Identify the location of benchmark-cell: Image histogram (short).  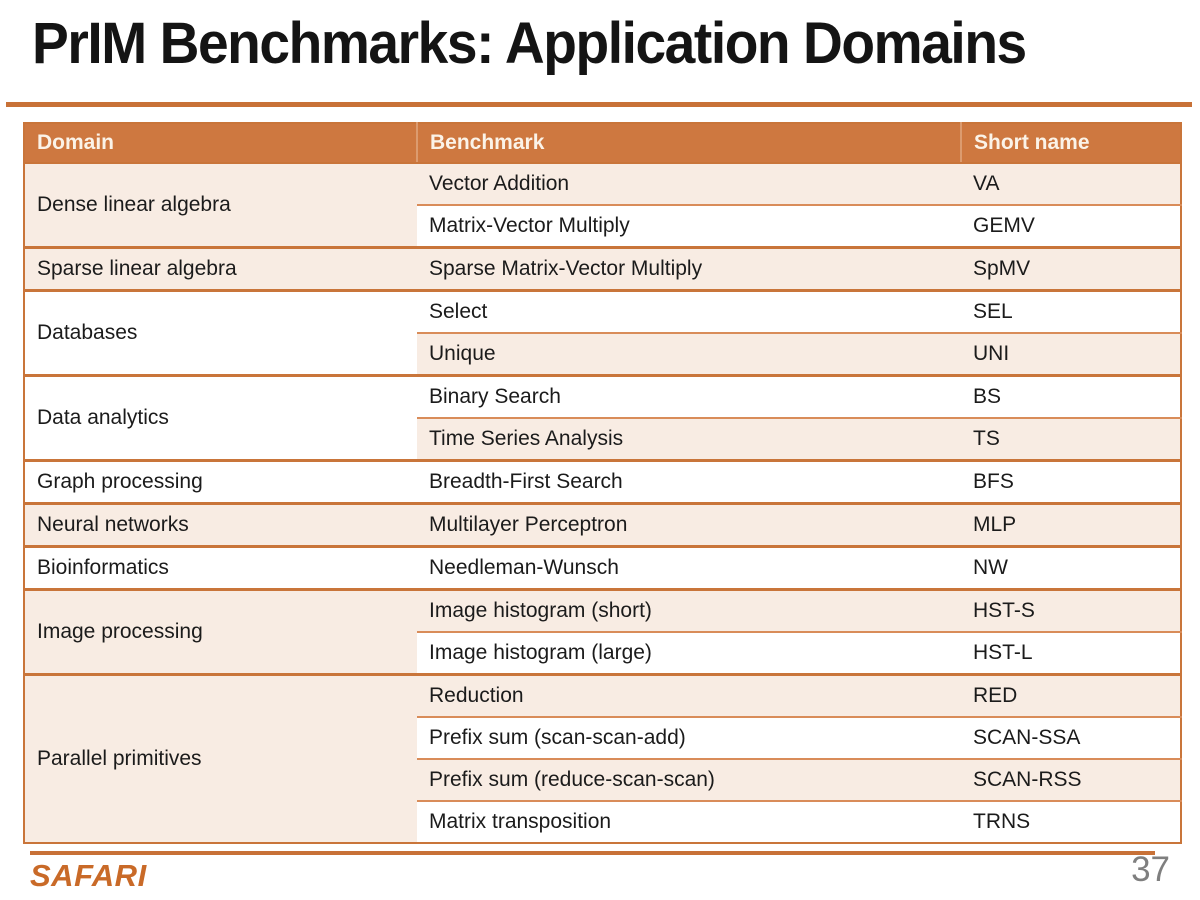
(689, 610).